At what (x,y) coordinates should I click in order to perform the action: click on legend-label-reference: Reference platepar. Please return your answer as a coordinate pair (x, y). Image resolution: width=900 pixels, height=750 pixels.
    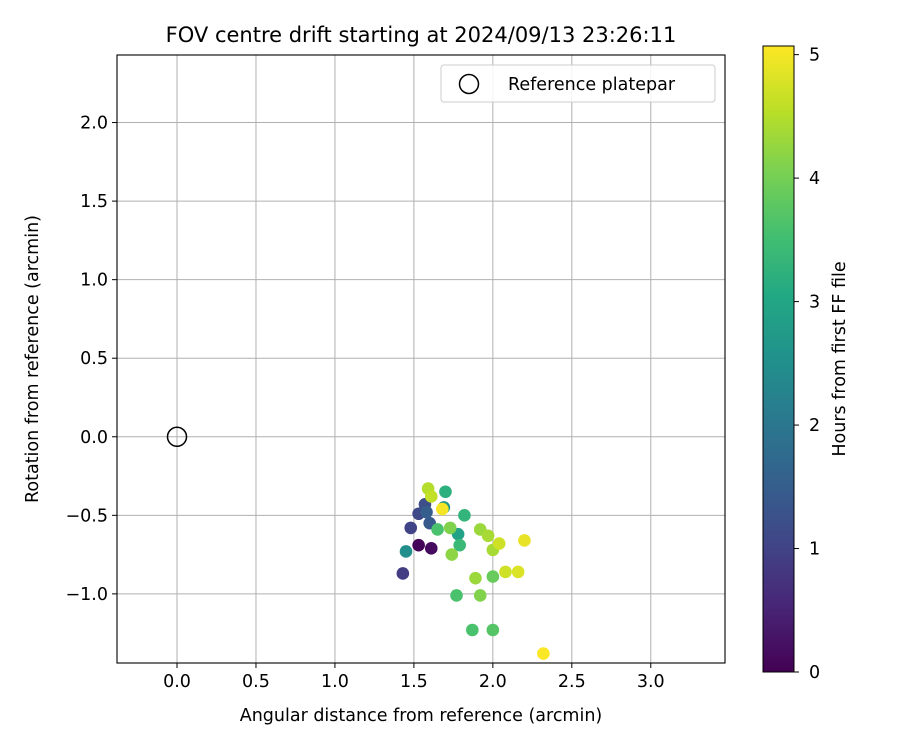
    Looking at the image, I should click on (592, 85).